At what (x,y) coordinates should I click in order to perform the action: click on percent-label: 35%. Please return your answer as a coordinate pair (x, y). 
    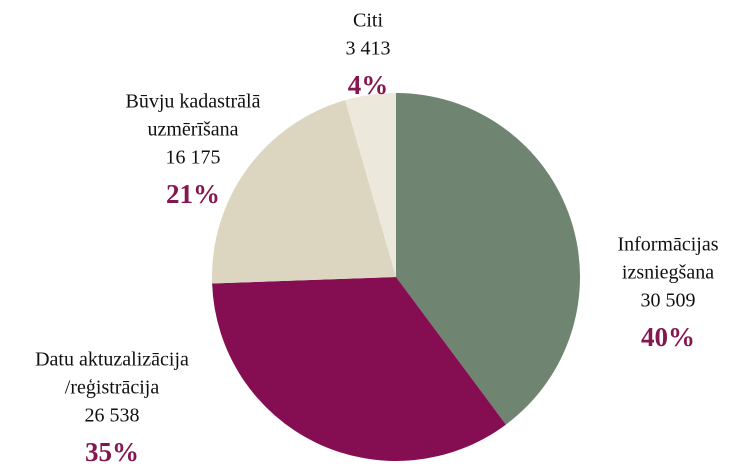
    Looking at the image, I should click on (112, 452).